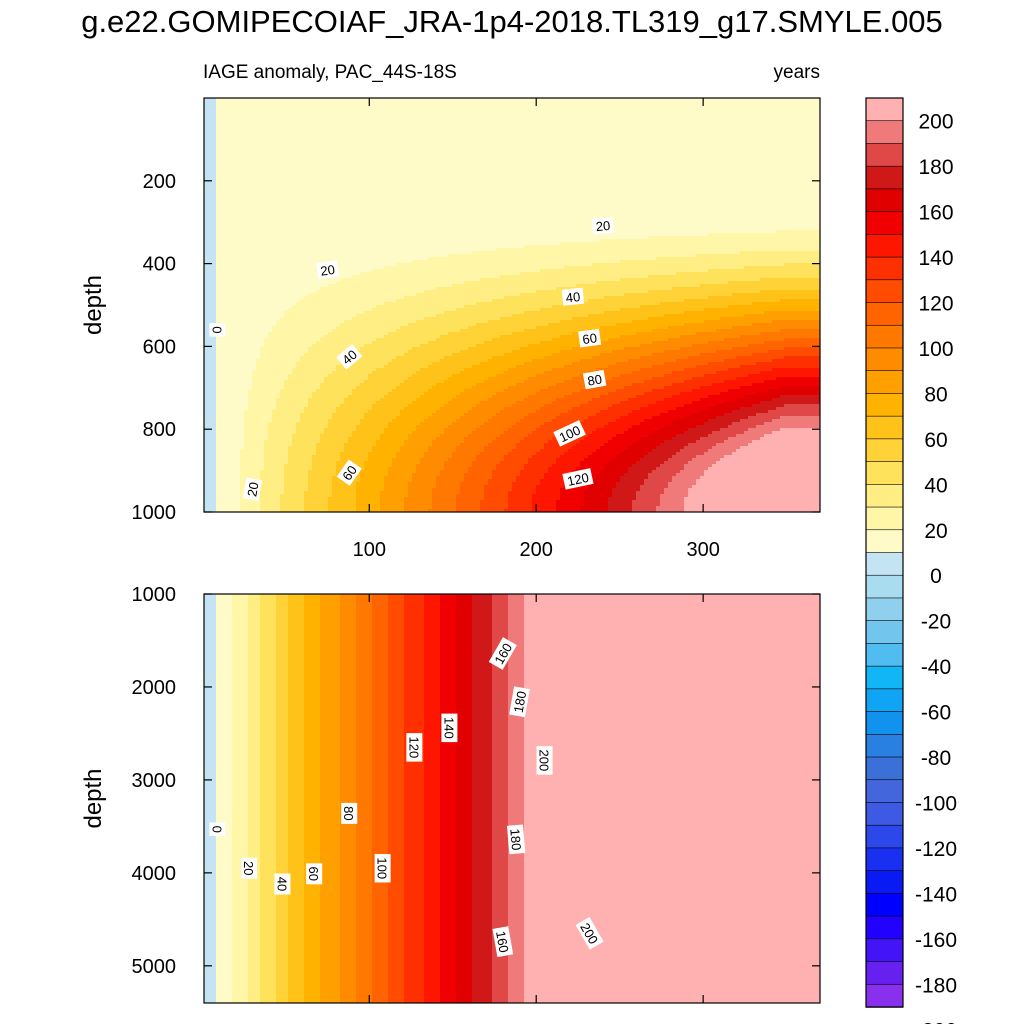  What do you see at coordinates (93, 798) in the screenshot?
I see `y-axis-label: depth` at bounding box center [93, 798].